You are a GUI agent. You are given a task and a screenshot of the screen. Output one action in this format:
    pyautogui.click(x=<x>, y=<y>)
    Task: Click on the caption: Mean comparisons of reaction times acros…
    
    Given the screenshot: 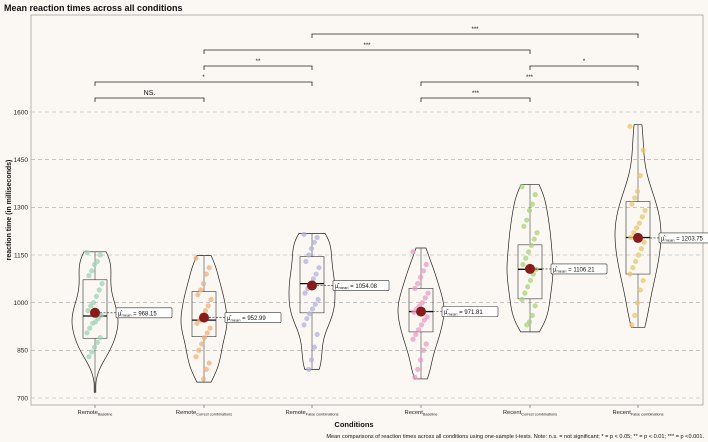 What is the action you would take?
    pyautogui.click(x=515, y=437)
    